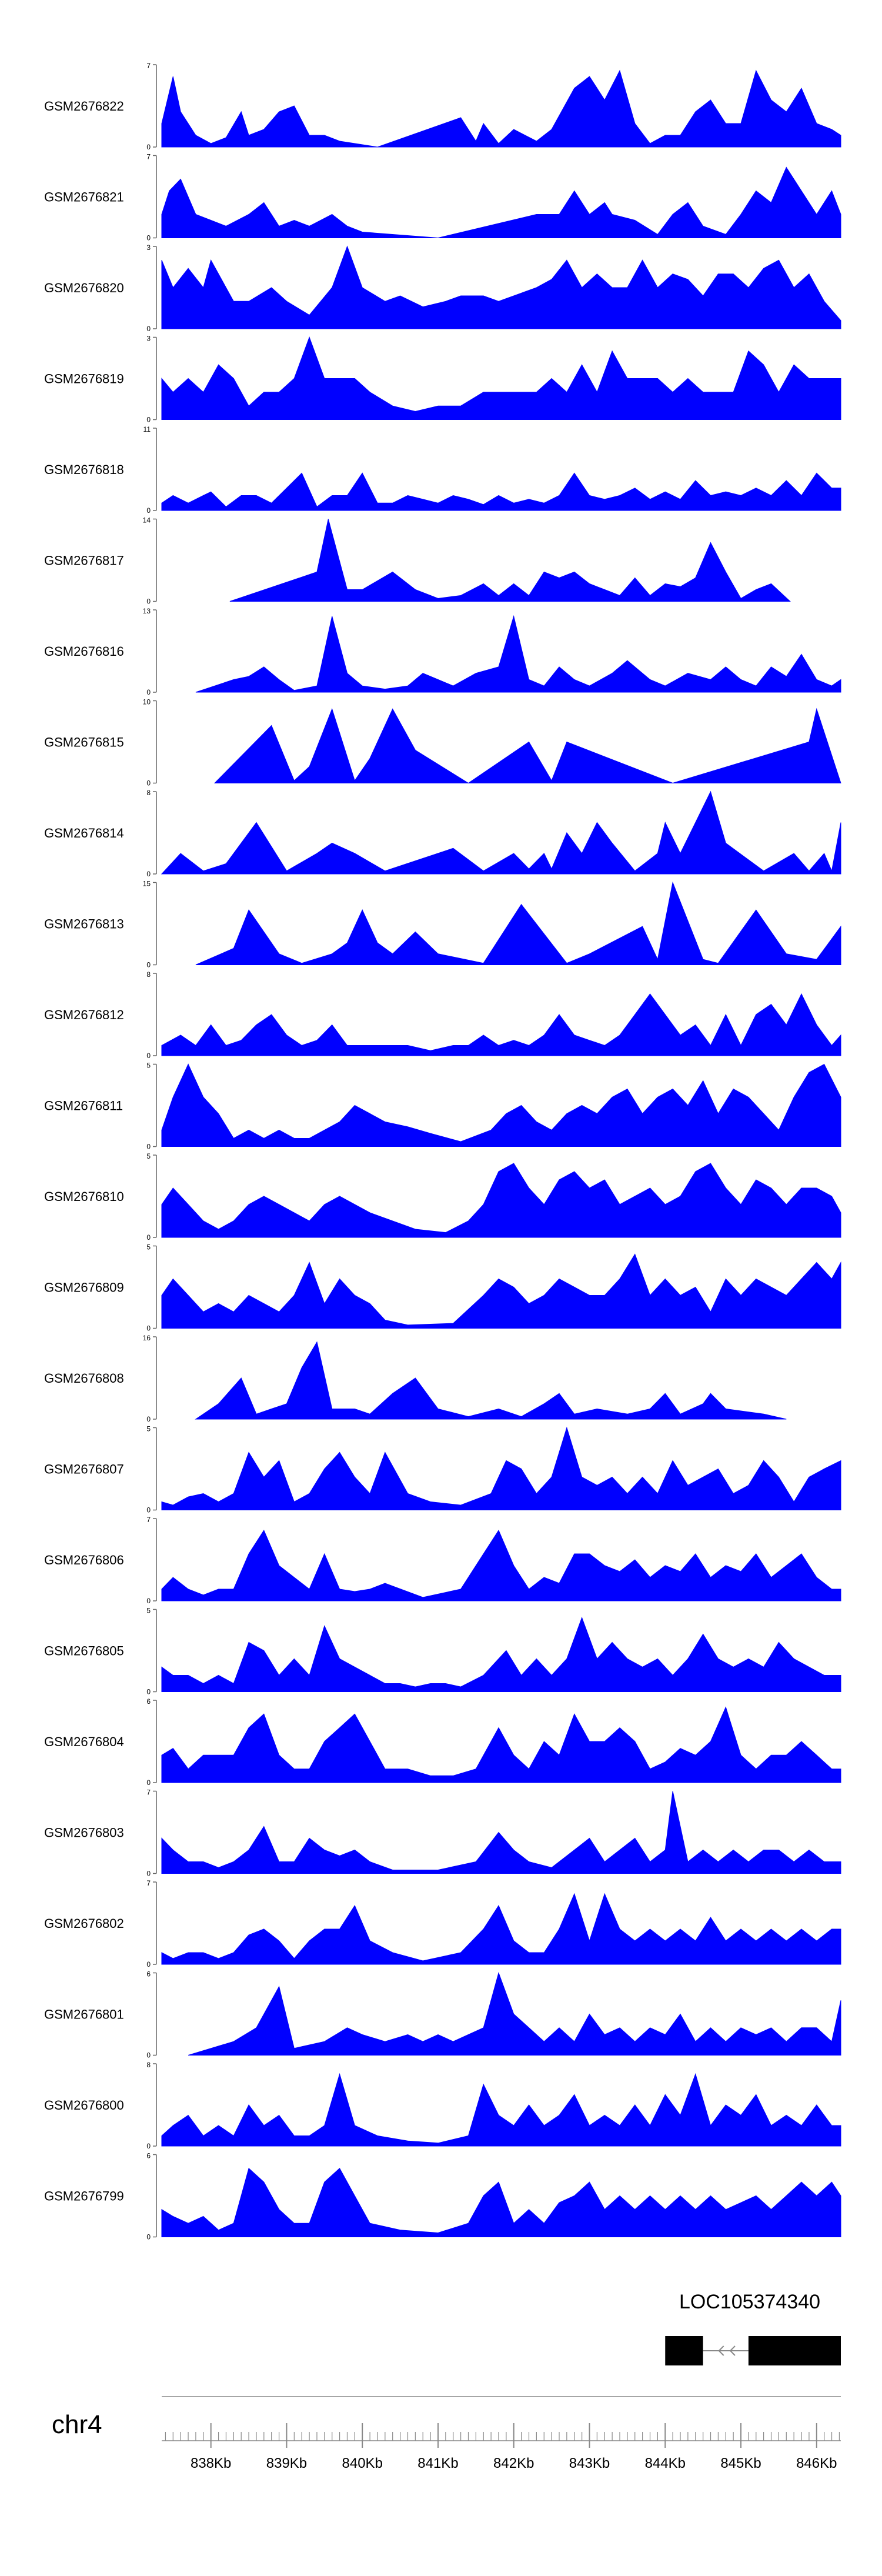 The image size is (882, 2576). I want to click on y-max-label: 3, so click(148, 247).